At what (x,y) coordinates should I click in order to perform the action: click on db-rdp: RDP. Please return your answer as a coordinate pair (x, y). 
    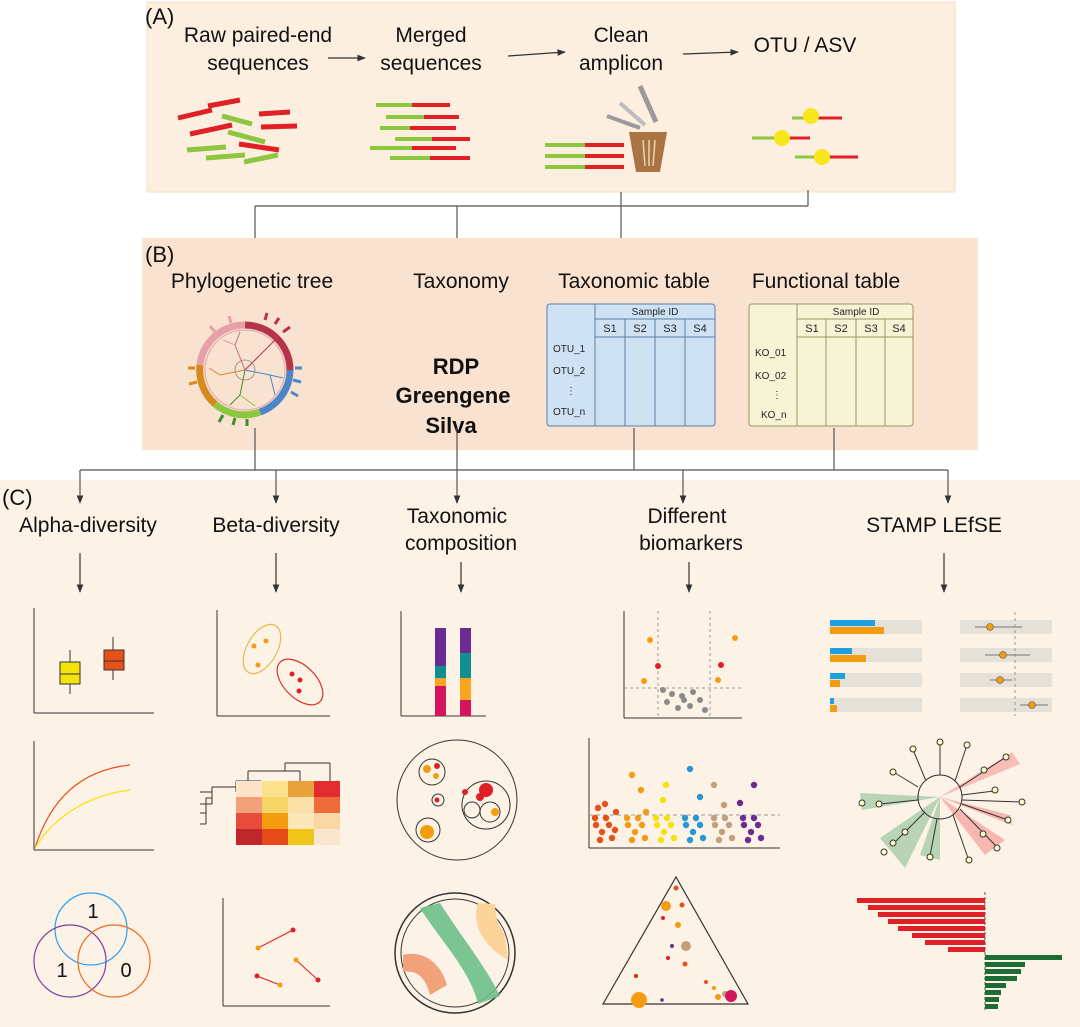
    Looking at the image, I should click on (456, 366).